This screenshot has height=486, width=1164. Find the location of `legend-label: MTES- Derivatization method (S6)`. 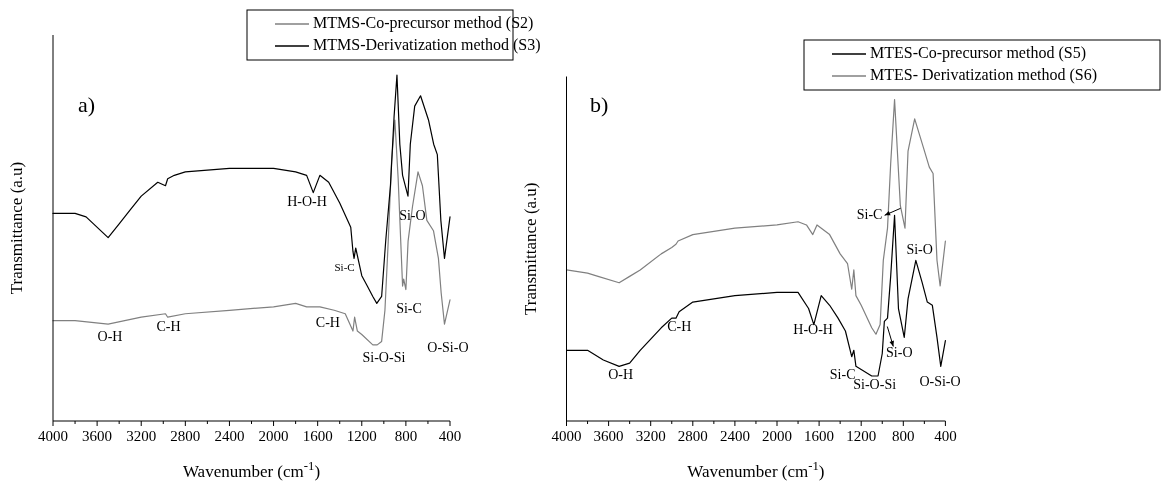

legend-label: MTES- Derivatization method (S6) is located at coordinates (984, 74).